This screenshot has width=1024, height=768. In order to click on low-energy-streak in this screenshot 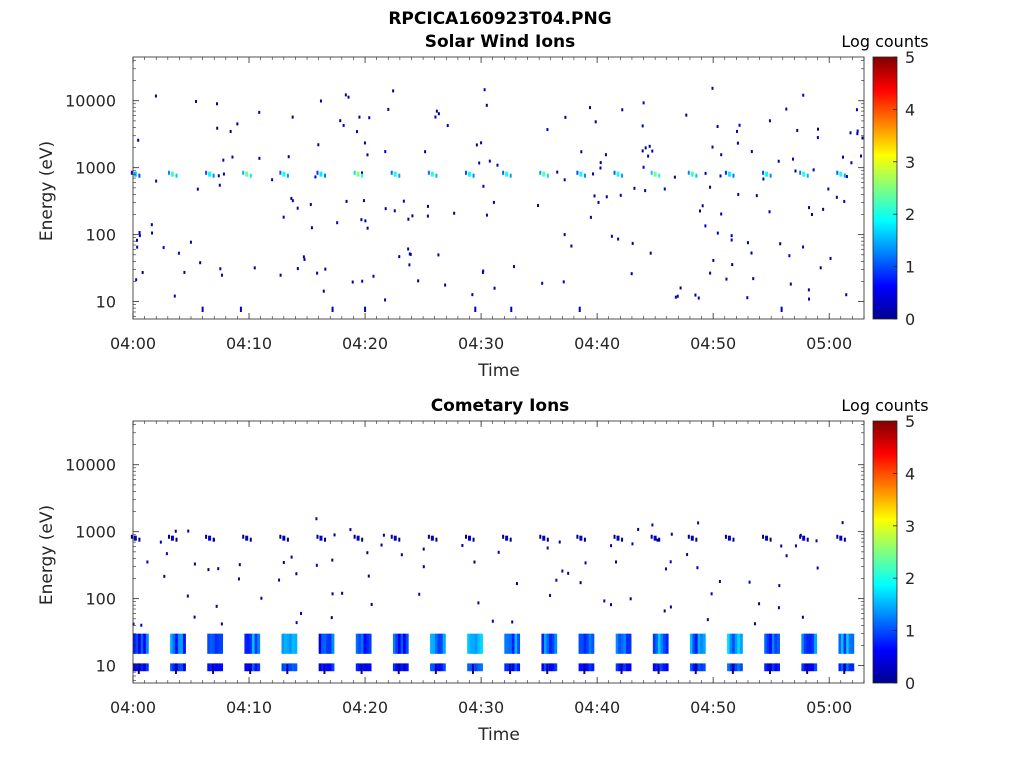, I will do `click(579, 309)`.